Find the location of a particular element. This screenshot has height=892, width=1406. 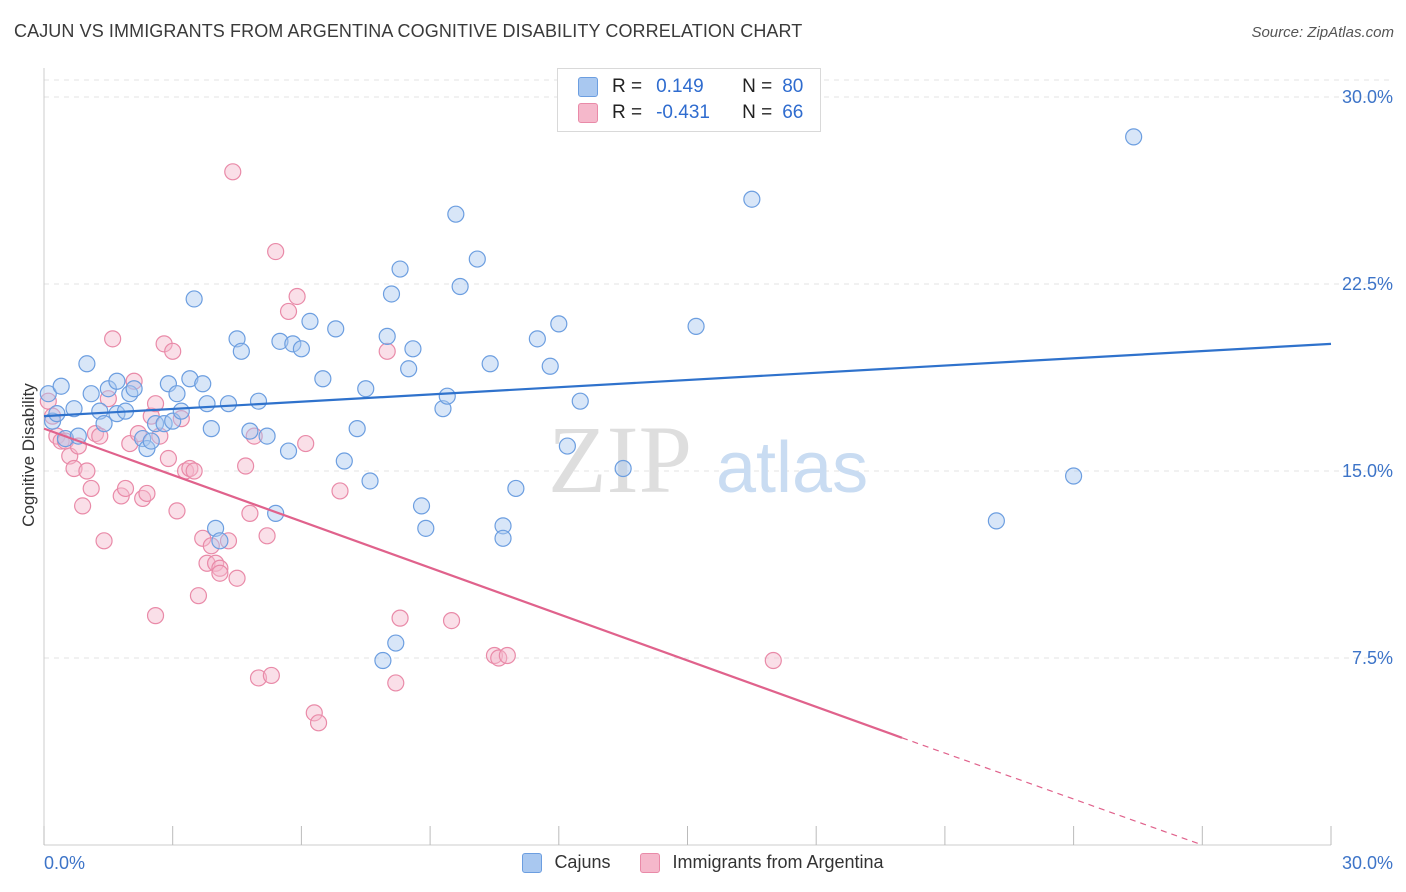

legend-item-argentina: Immigrants from Argentina is located at coordinates (762, 862).